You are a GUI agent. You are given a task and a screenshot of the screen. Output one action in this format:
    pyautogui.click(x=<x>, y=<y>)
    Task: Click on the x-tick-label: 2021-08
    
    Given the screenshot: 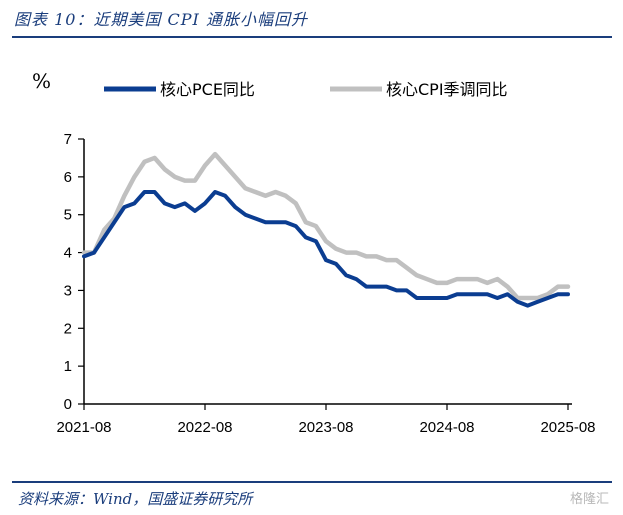 What is the action you would take?
    pyautogui.click(x=83, y=427)
    